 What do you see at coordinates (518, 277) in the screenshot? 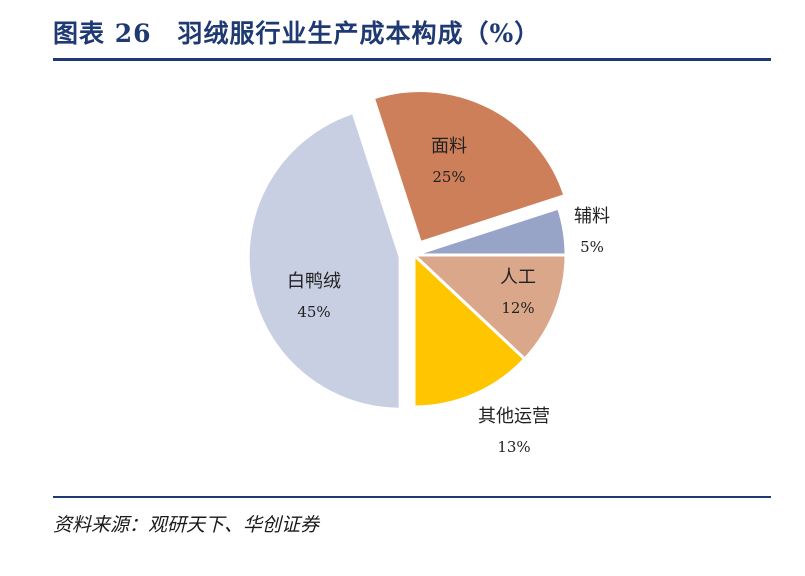
I see `slice-label-2: 人工` at bounding box center [518, 277].